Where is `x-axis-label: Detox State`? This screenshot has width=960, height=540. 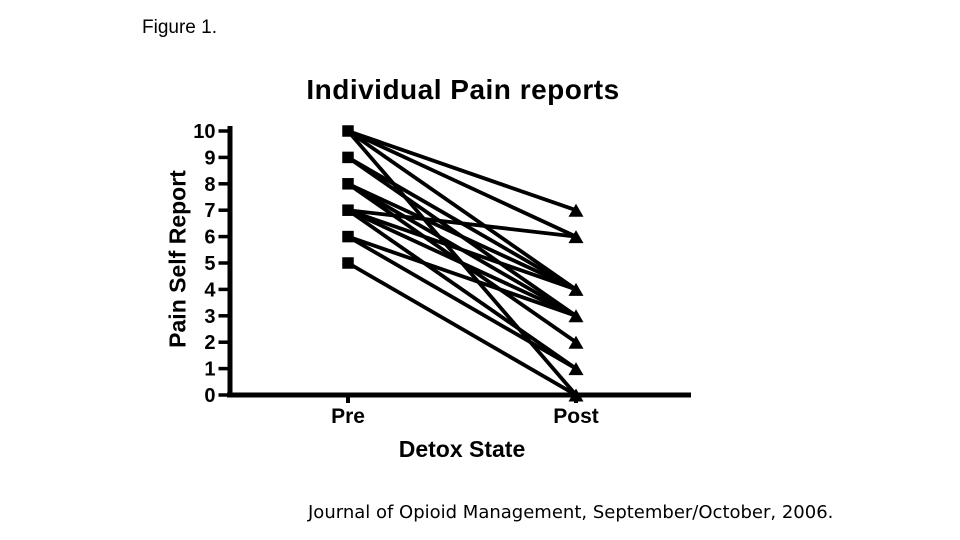
x-axis-label: Detox State is located at coordinates (462, 449).